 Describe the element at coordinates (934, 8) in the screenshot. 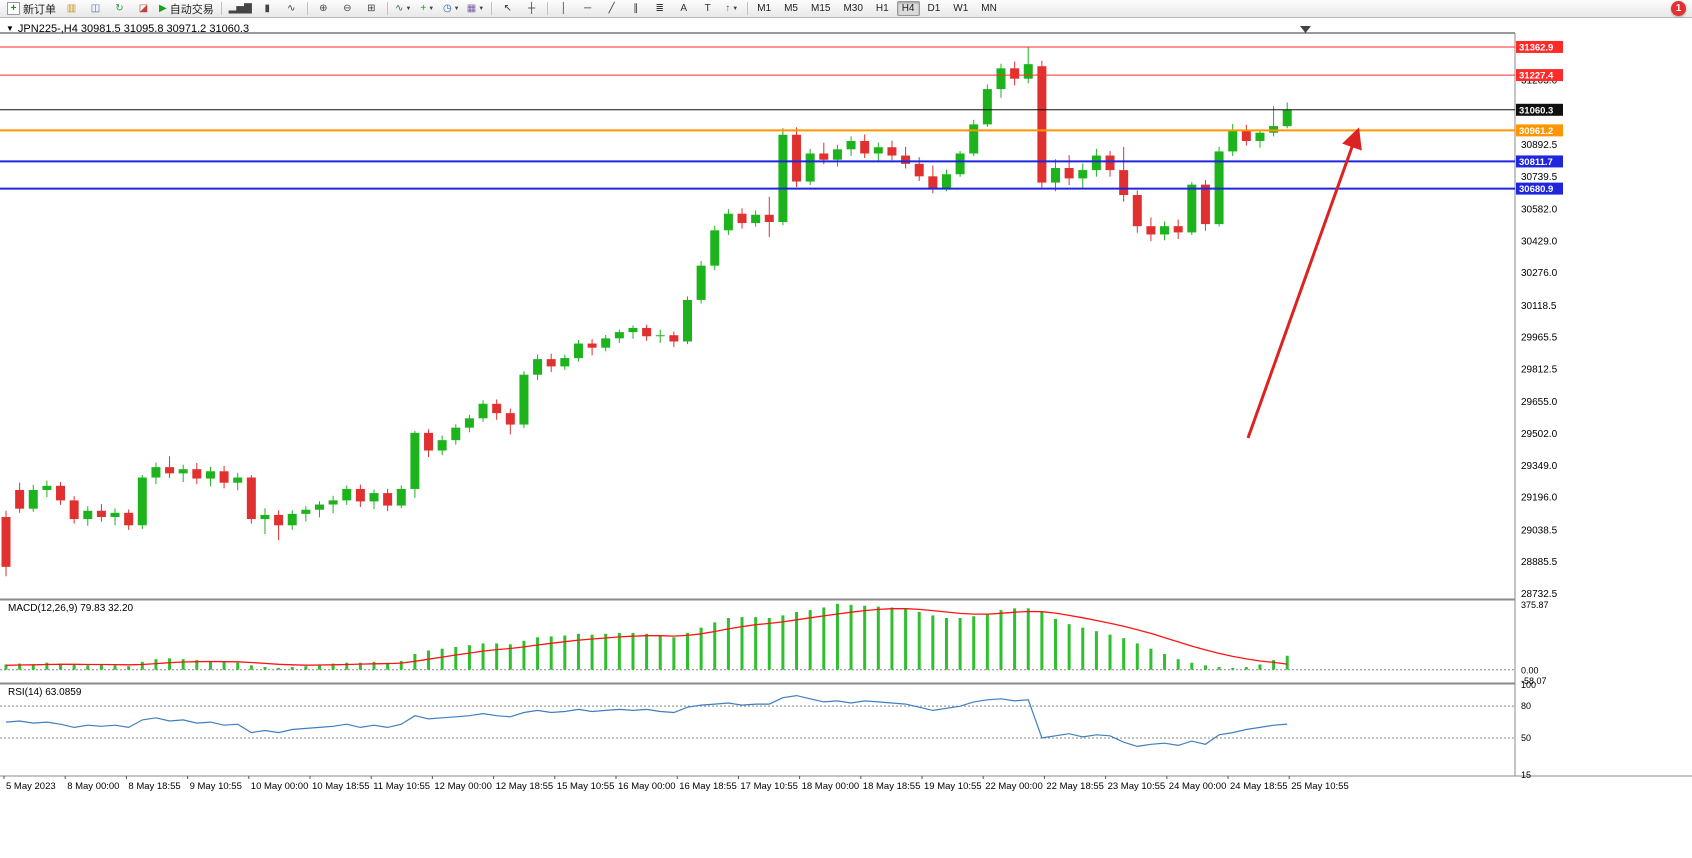

I see `timeframe-button-D1: D1` at that location.